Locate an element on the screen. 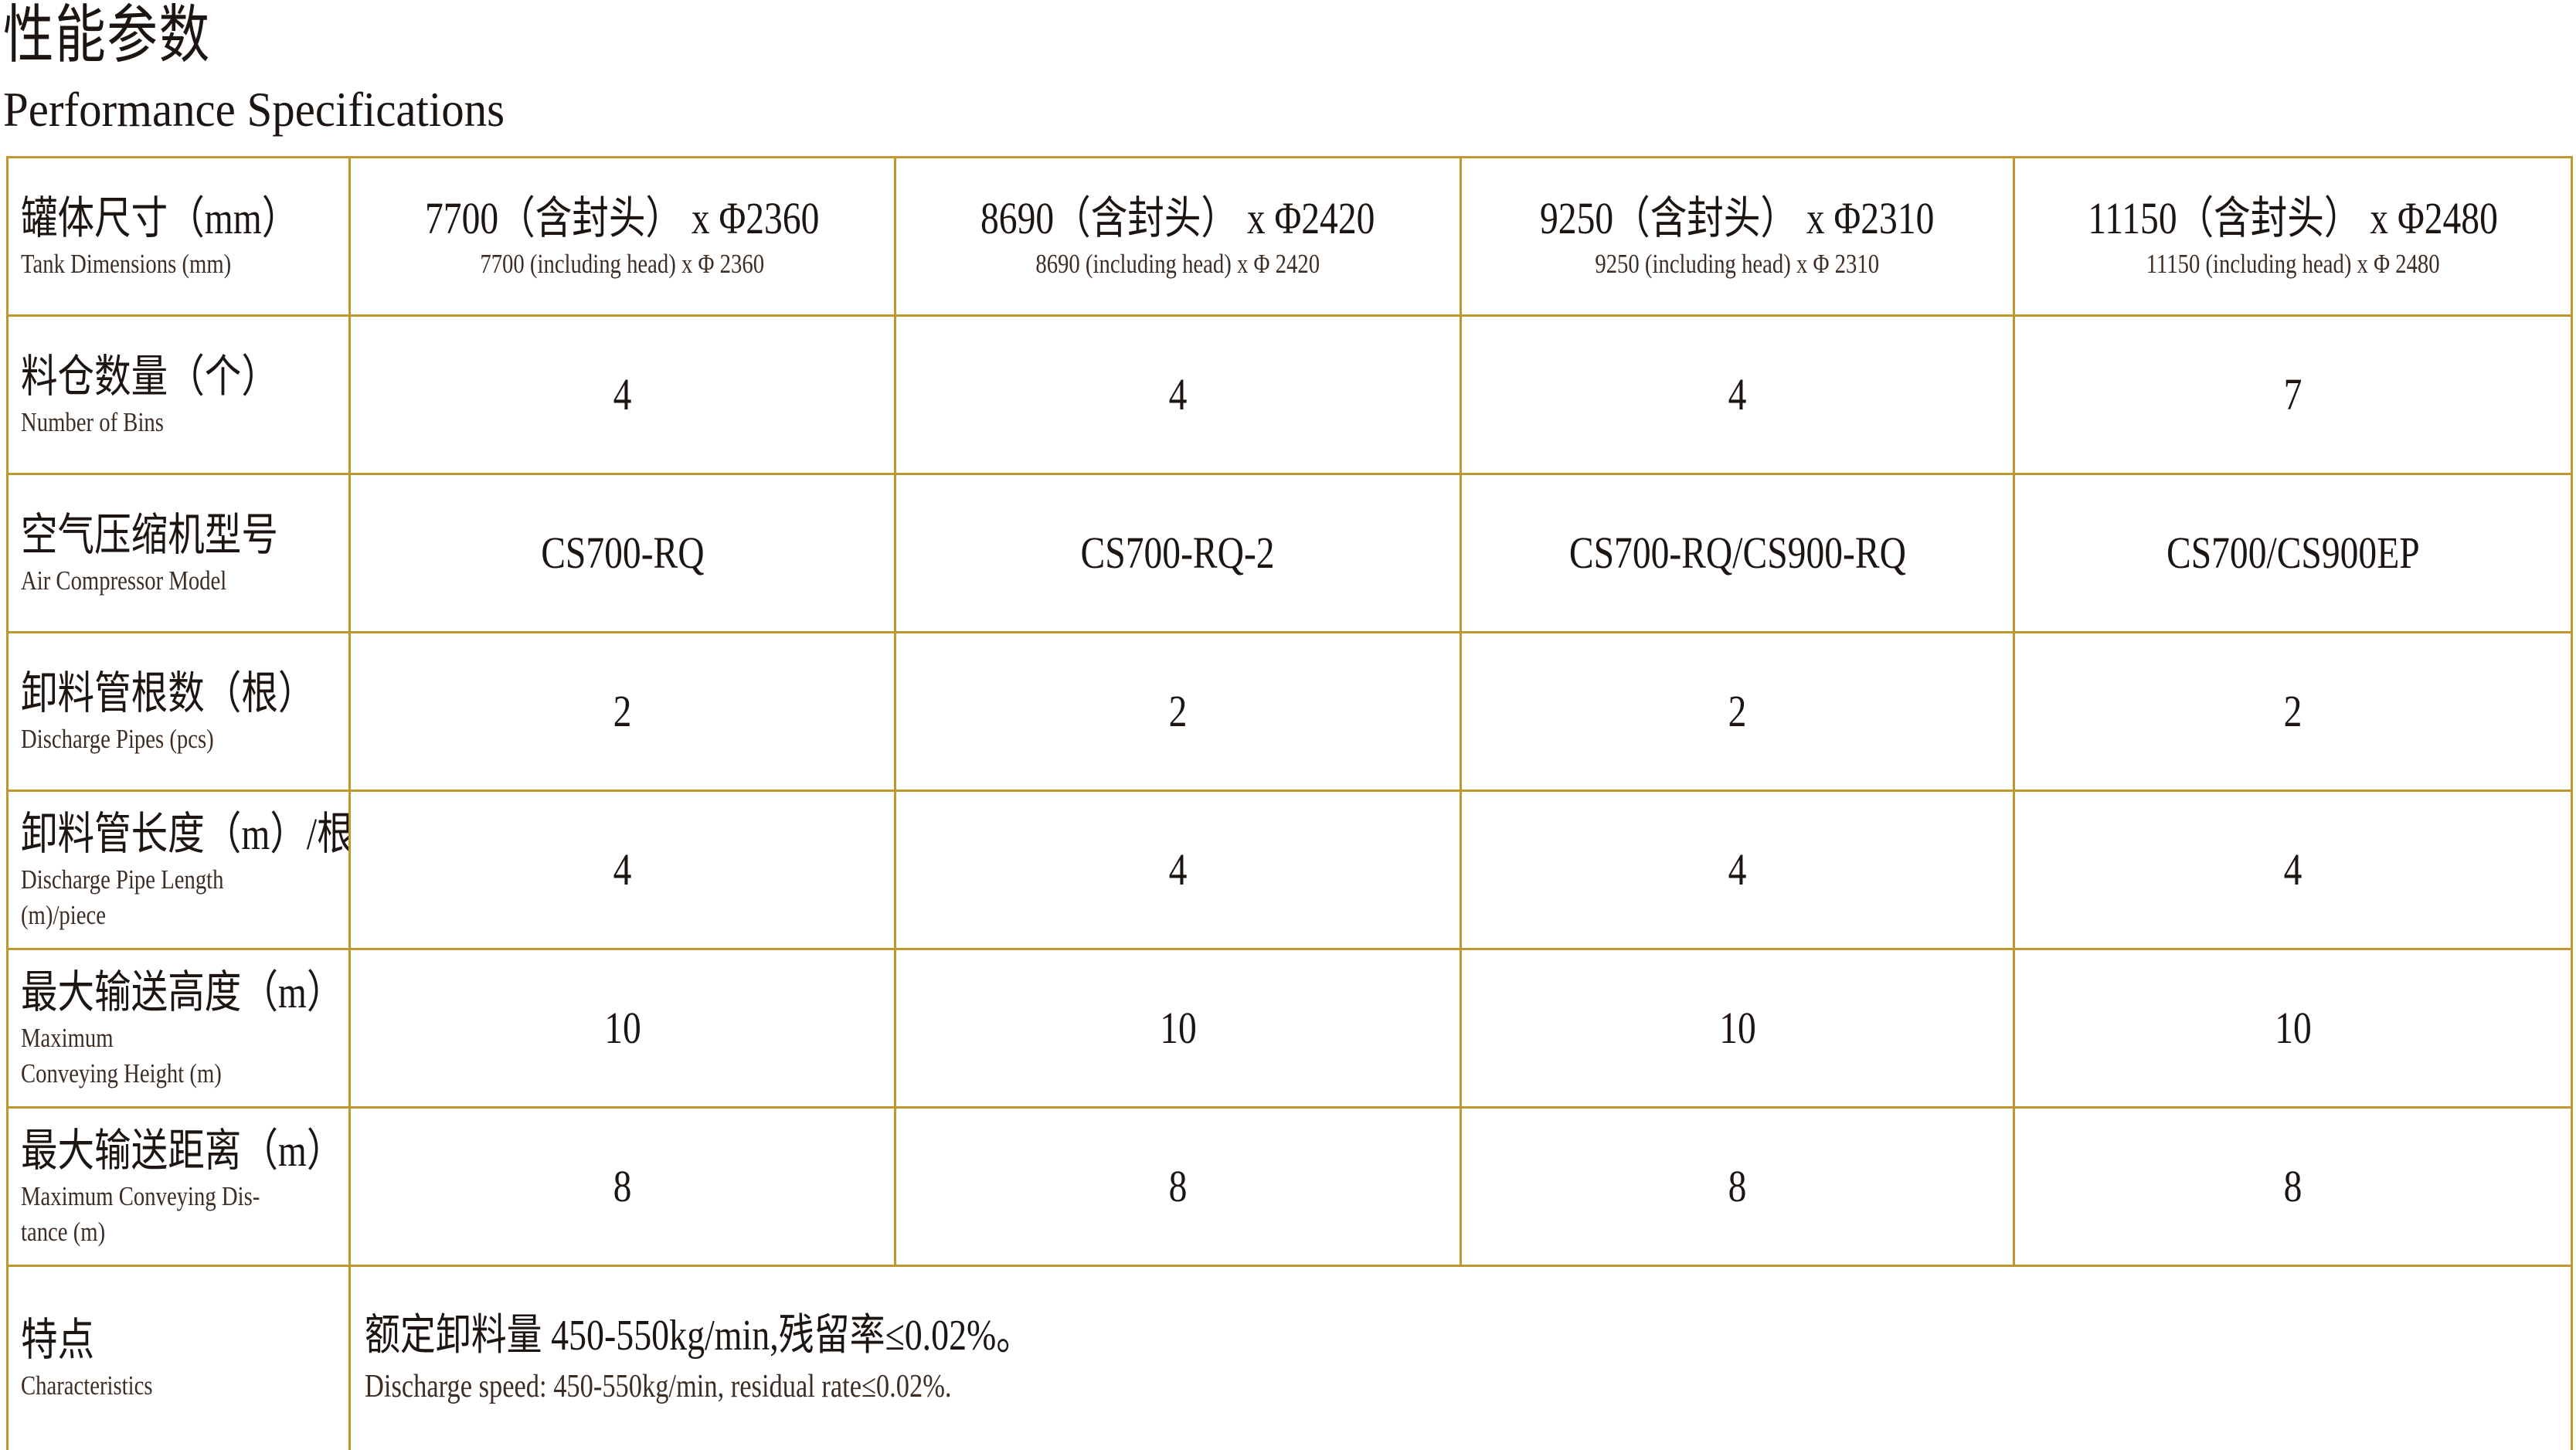 Image resolution: width=2576 pixels, height=1450 pixels. row-label-cn: 卸料管根数（根） is located at coordinates (168, 693).